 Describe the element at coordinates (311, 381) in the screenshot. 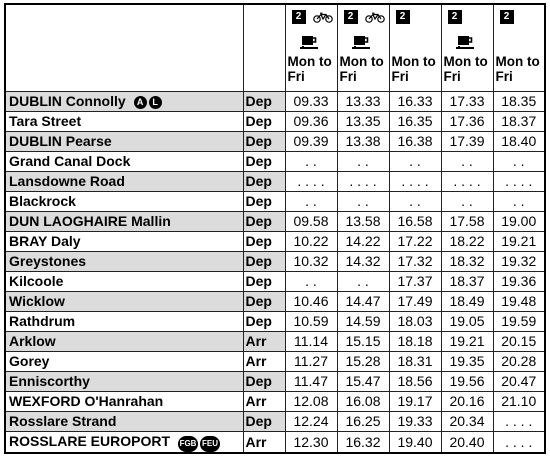

I see `time-cell: 11.47` at that location.